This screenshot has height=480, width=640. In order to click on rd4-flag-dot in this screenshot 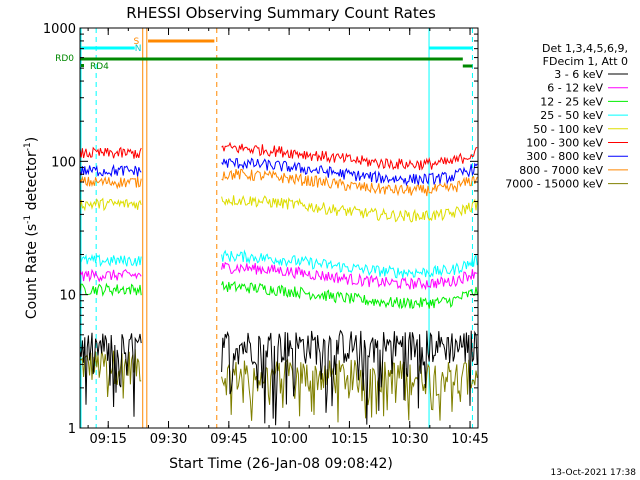, I will do `click(82, 65)`.